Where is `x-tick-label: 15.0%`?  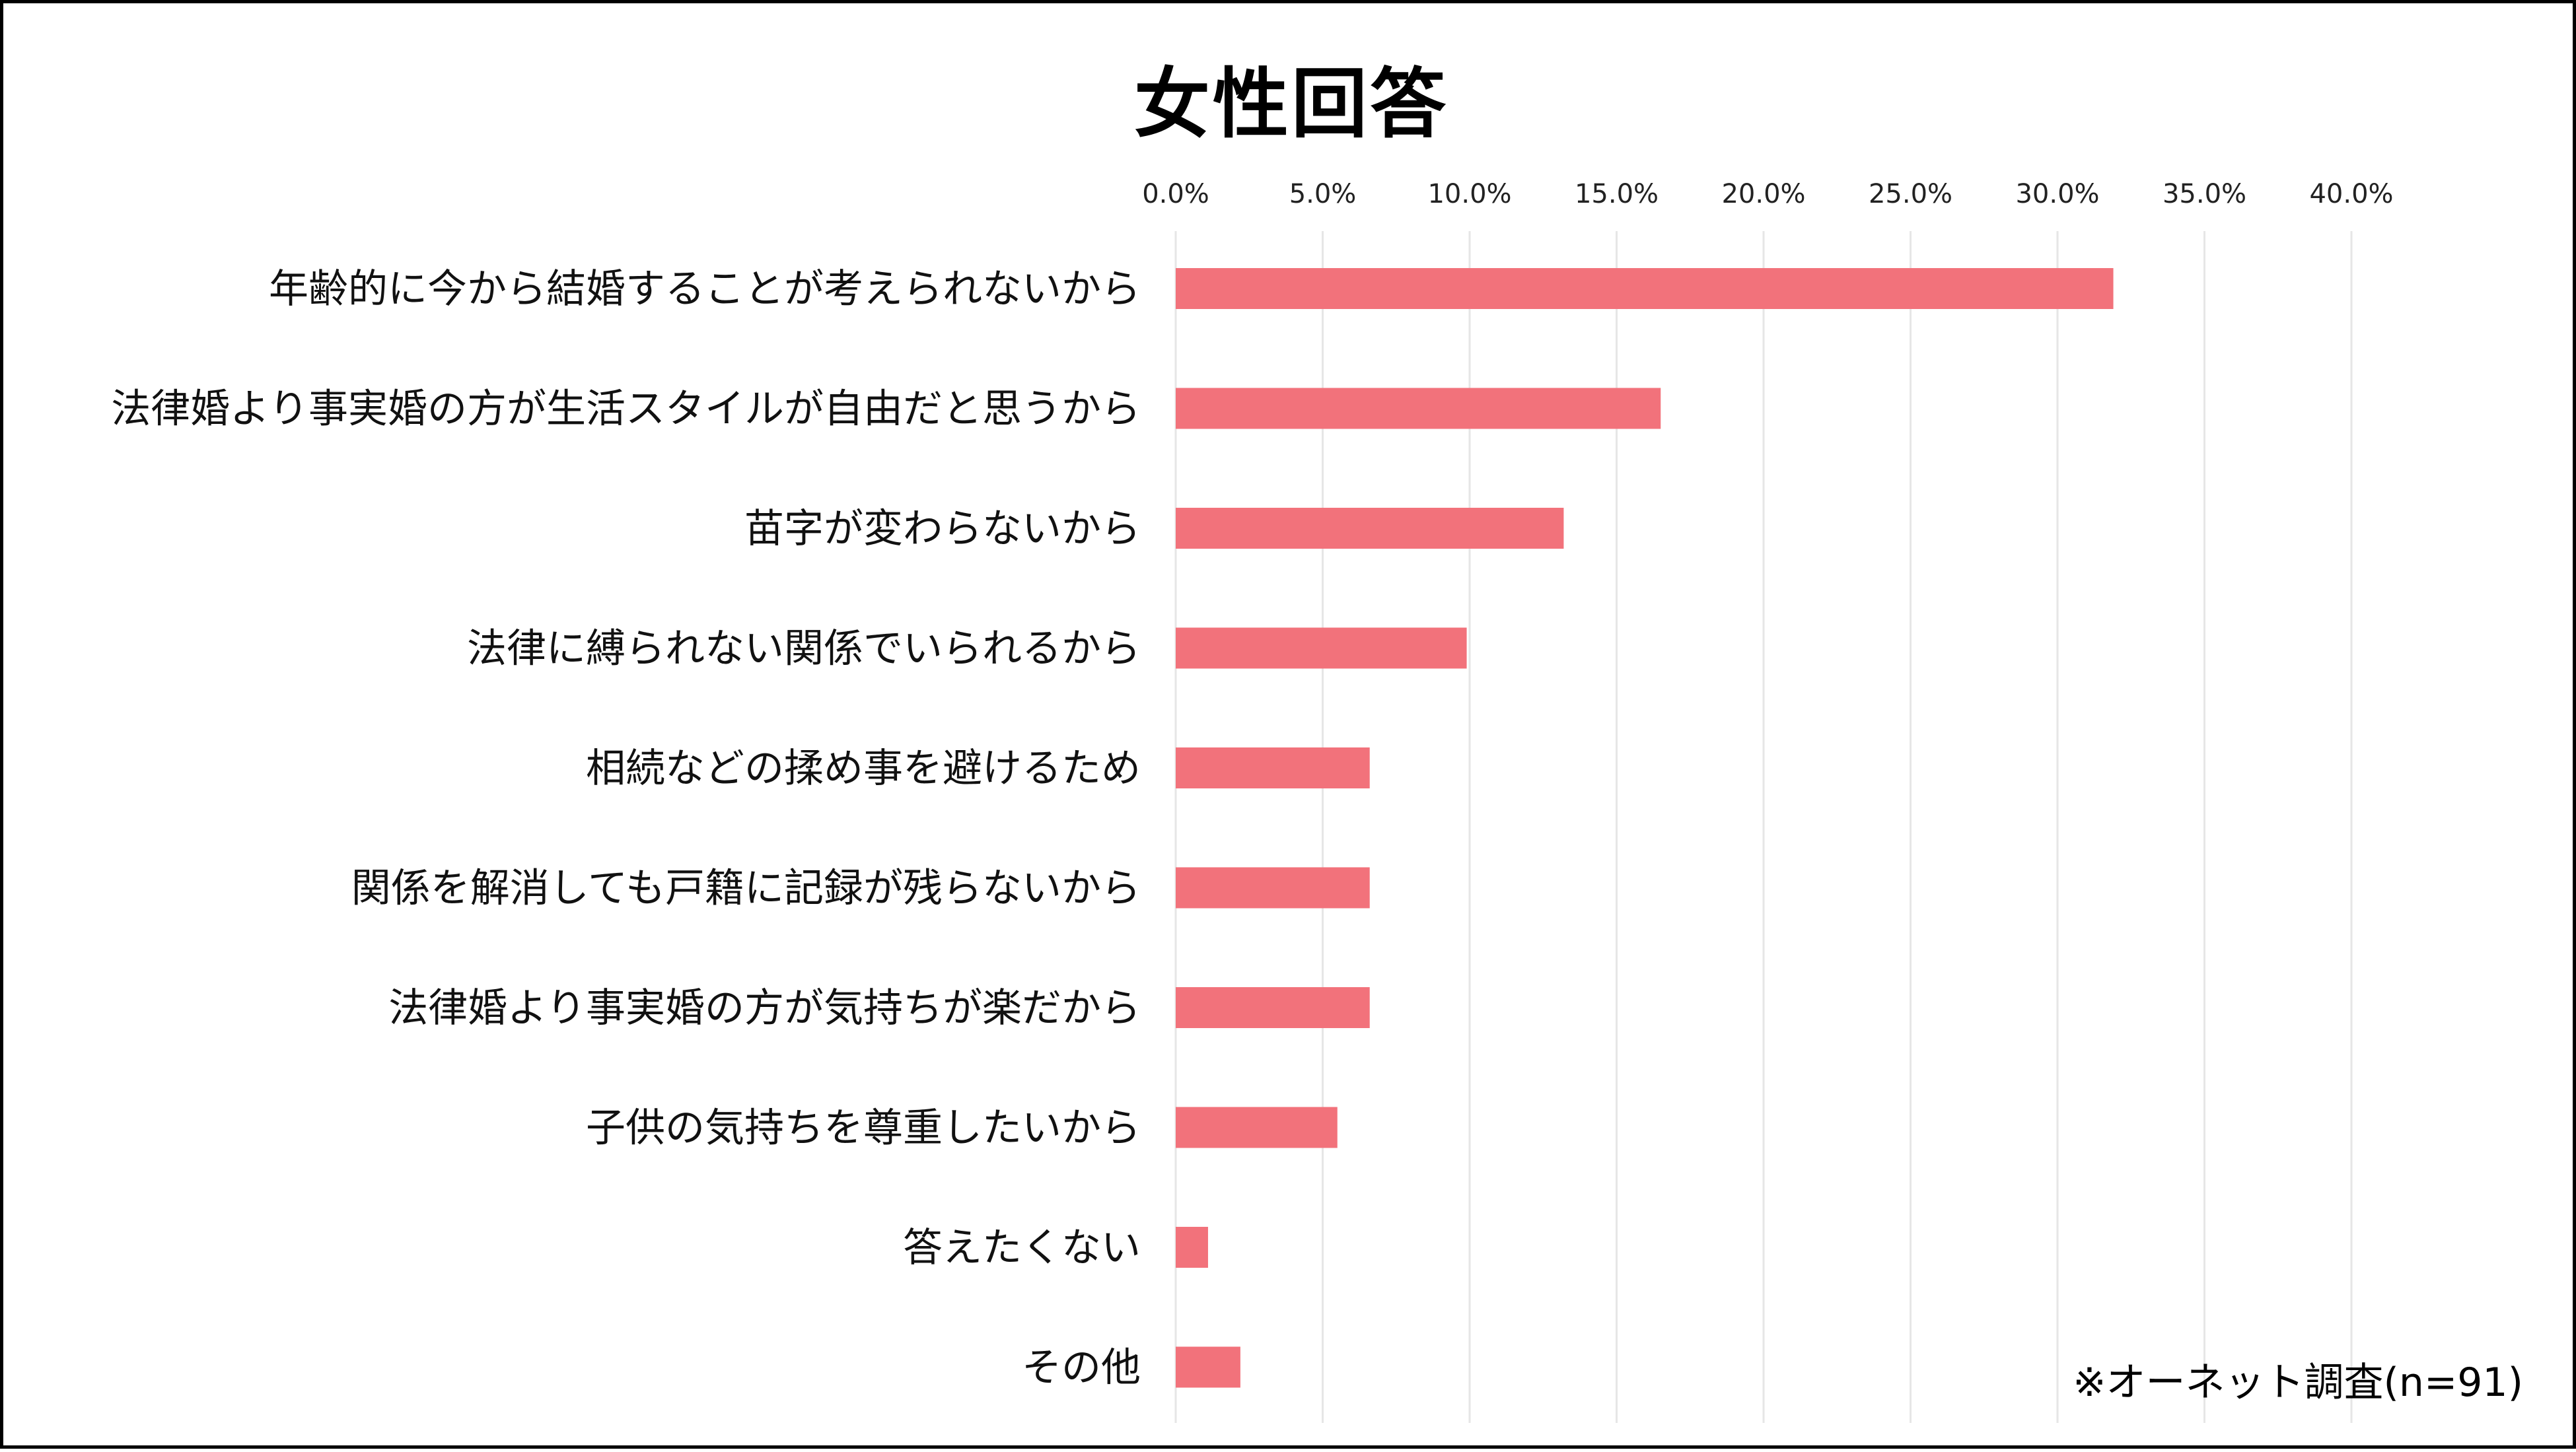 x-tick-label: 15.0% is located at coordinates (1617, 194).